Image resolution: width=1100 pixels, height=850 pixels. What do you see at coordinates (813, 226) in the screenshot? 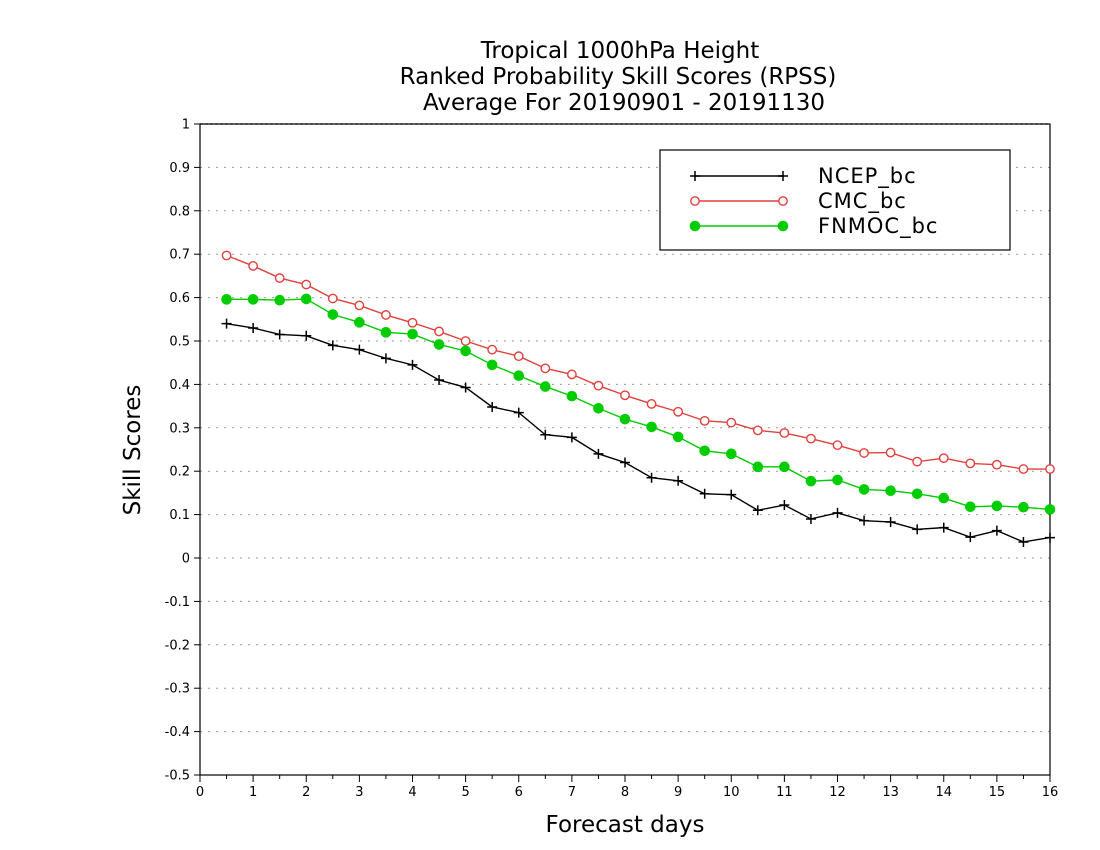
I see `legend-entry-fnmoc-bc: FNMOC_bc` at bounding box center [813, 226].